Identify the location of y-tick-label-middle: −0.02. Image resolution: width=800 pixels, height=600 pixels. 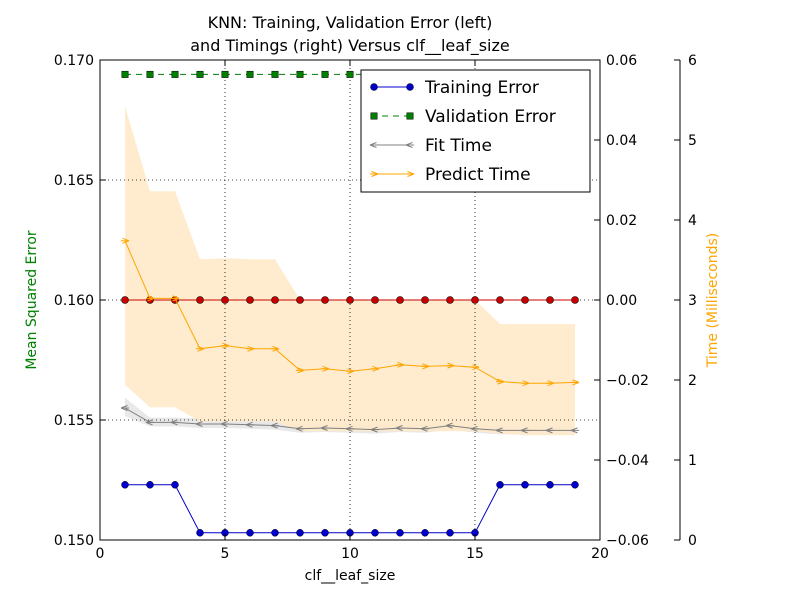
(627, 381).